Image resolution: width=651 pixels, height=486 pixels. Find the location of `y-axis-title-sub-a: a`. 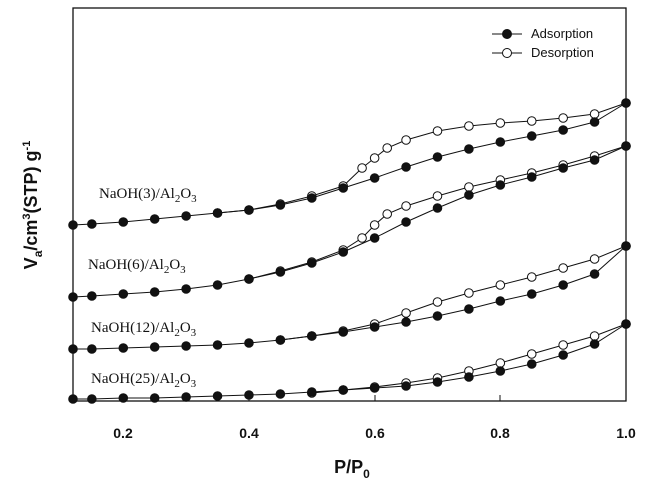

y-axis-title-sub-a: a is located at coordinates (38, 253).